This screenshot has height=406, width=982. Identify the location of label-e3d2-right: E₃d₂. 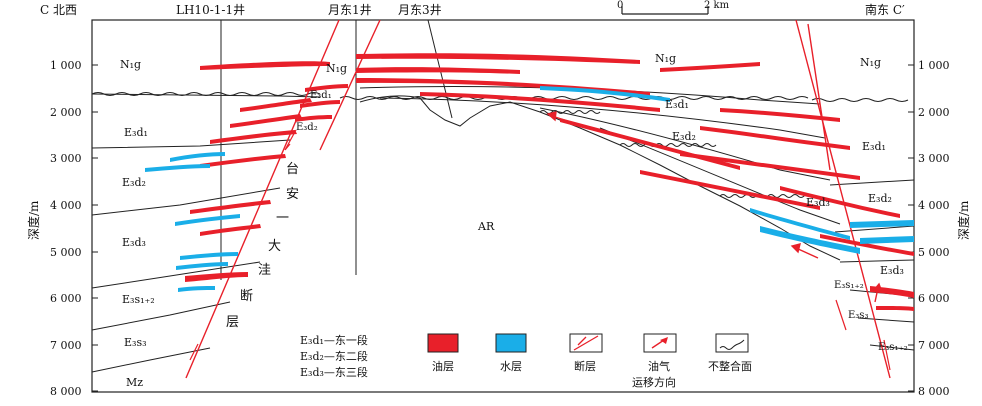
(880, 198).